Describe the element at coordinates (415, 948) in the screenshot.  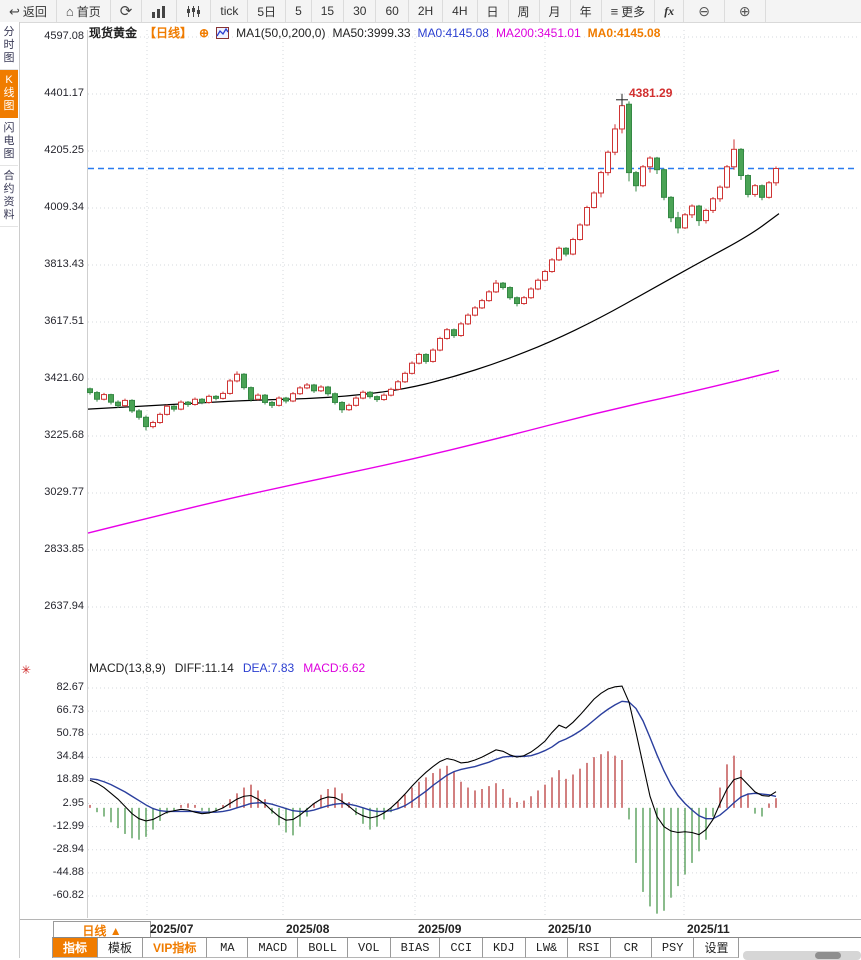
I see `tab-bias: BIAS` at that location.